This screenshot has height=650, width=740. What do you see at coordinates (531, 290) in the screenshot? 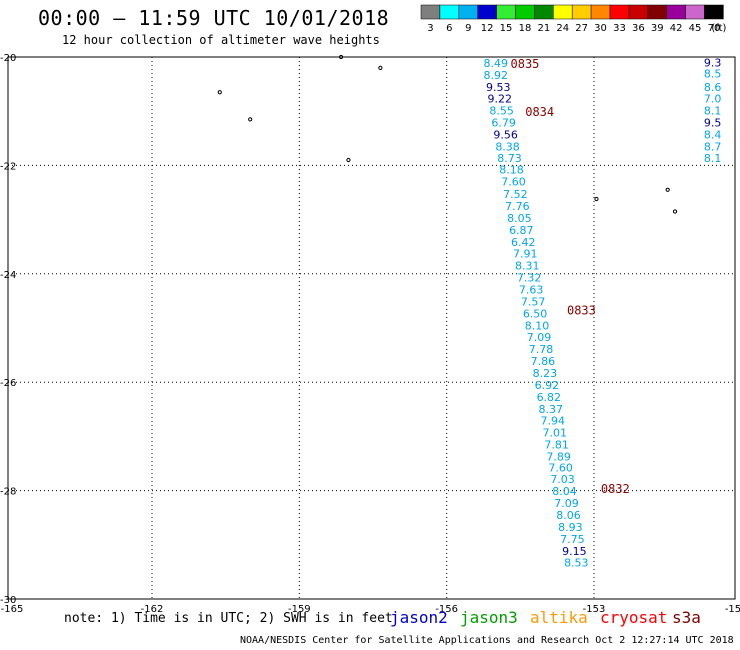
I see `swh-value: 7.63` at bounding box center [531, 290].